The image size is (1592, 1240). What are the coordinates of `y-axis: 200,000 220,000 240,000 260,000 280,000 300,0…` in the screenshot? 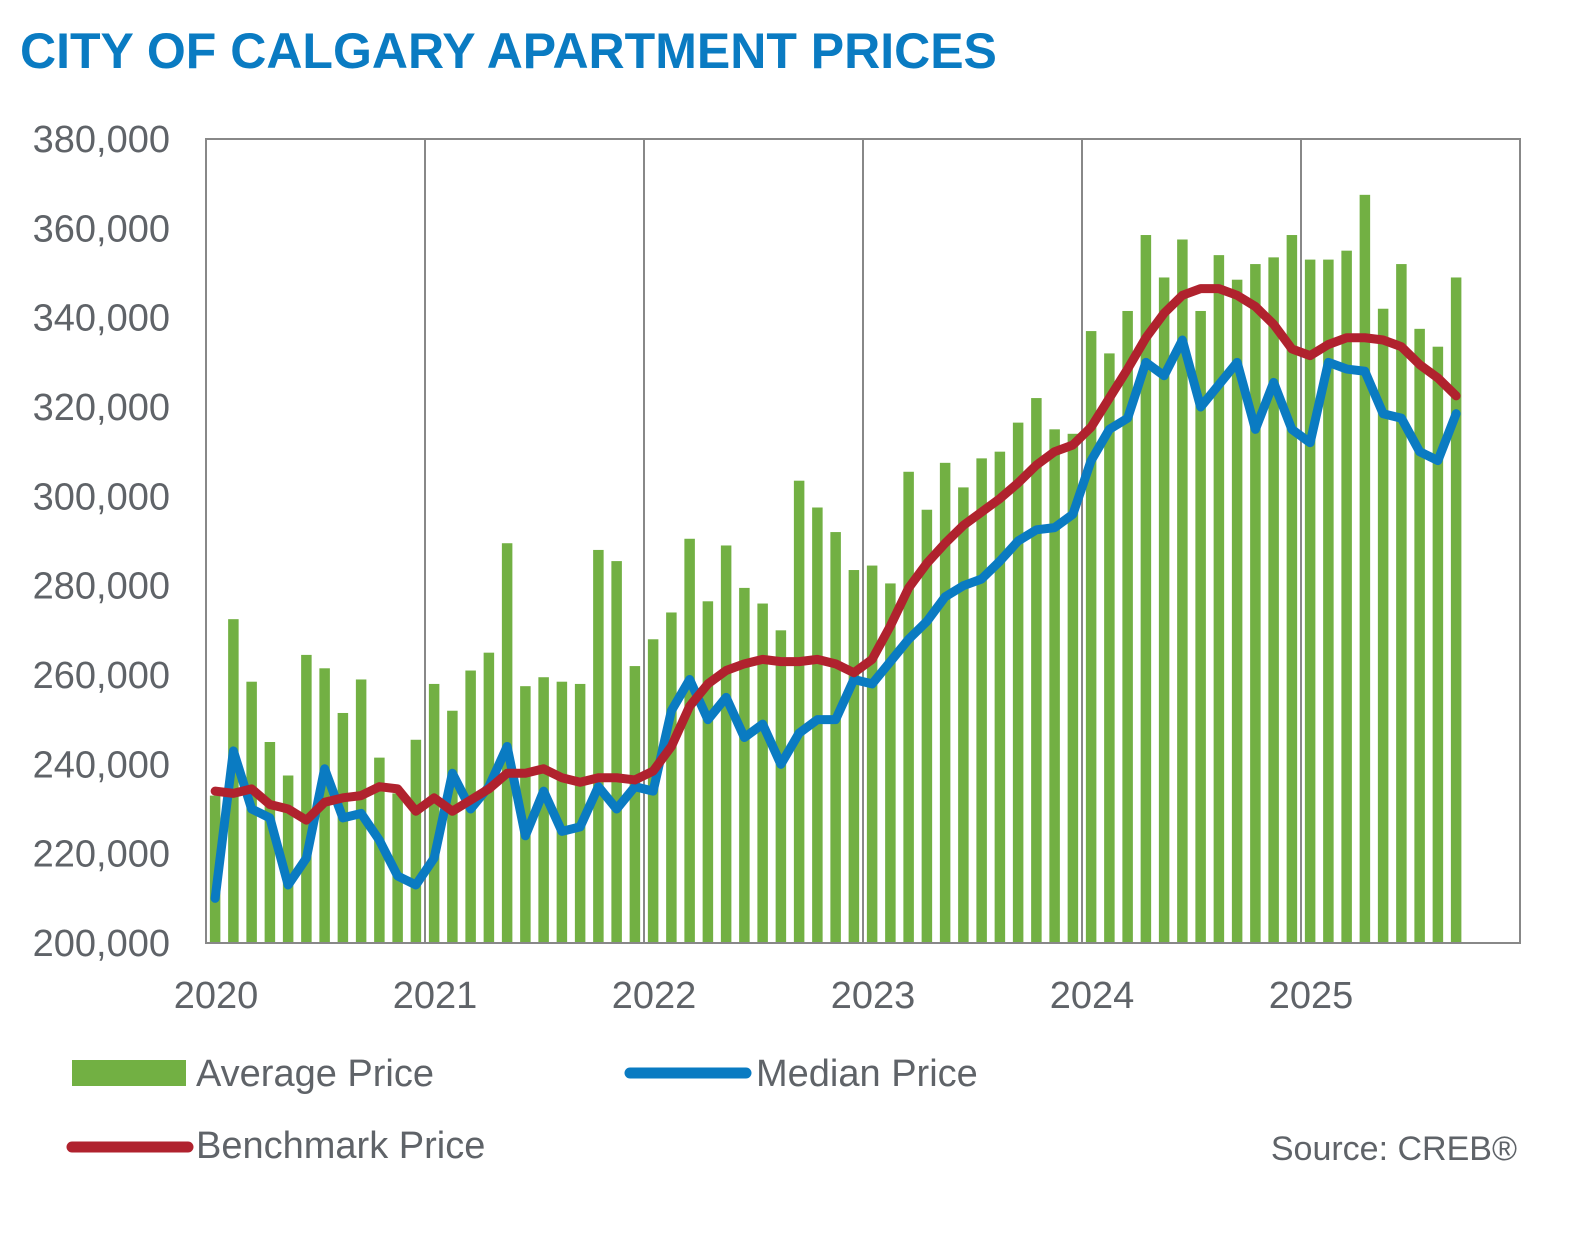 It's located at (101, 542).